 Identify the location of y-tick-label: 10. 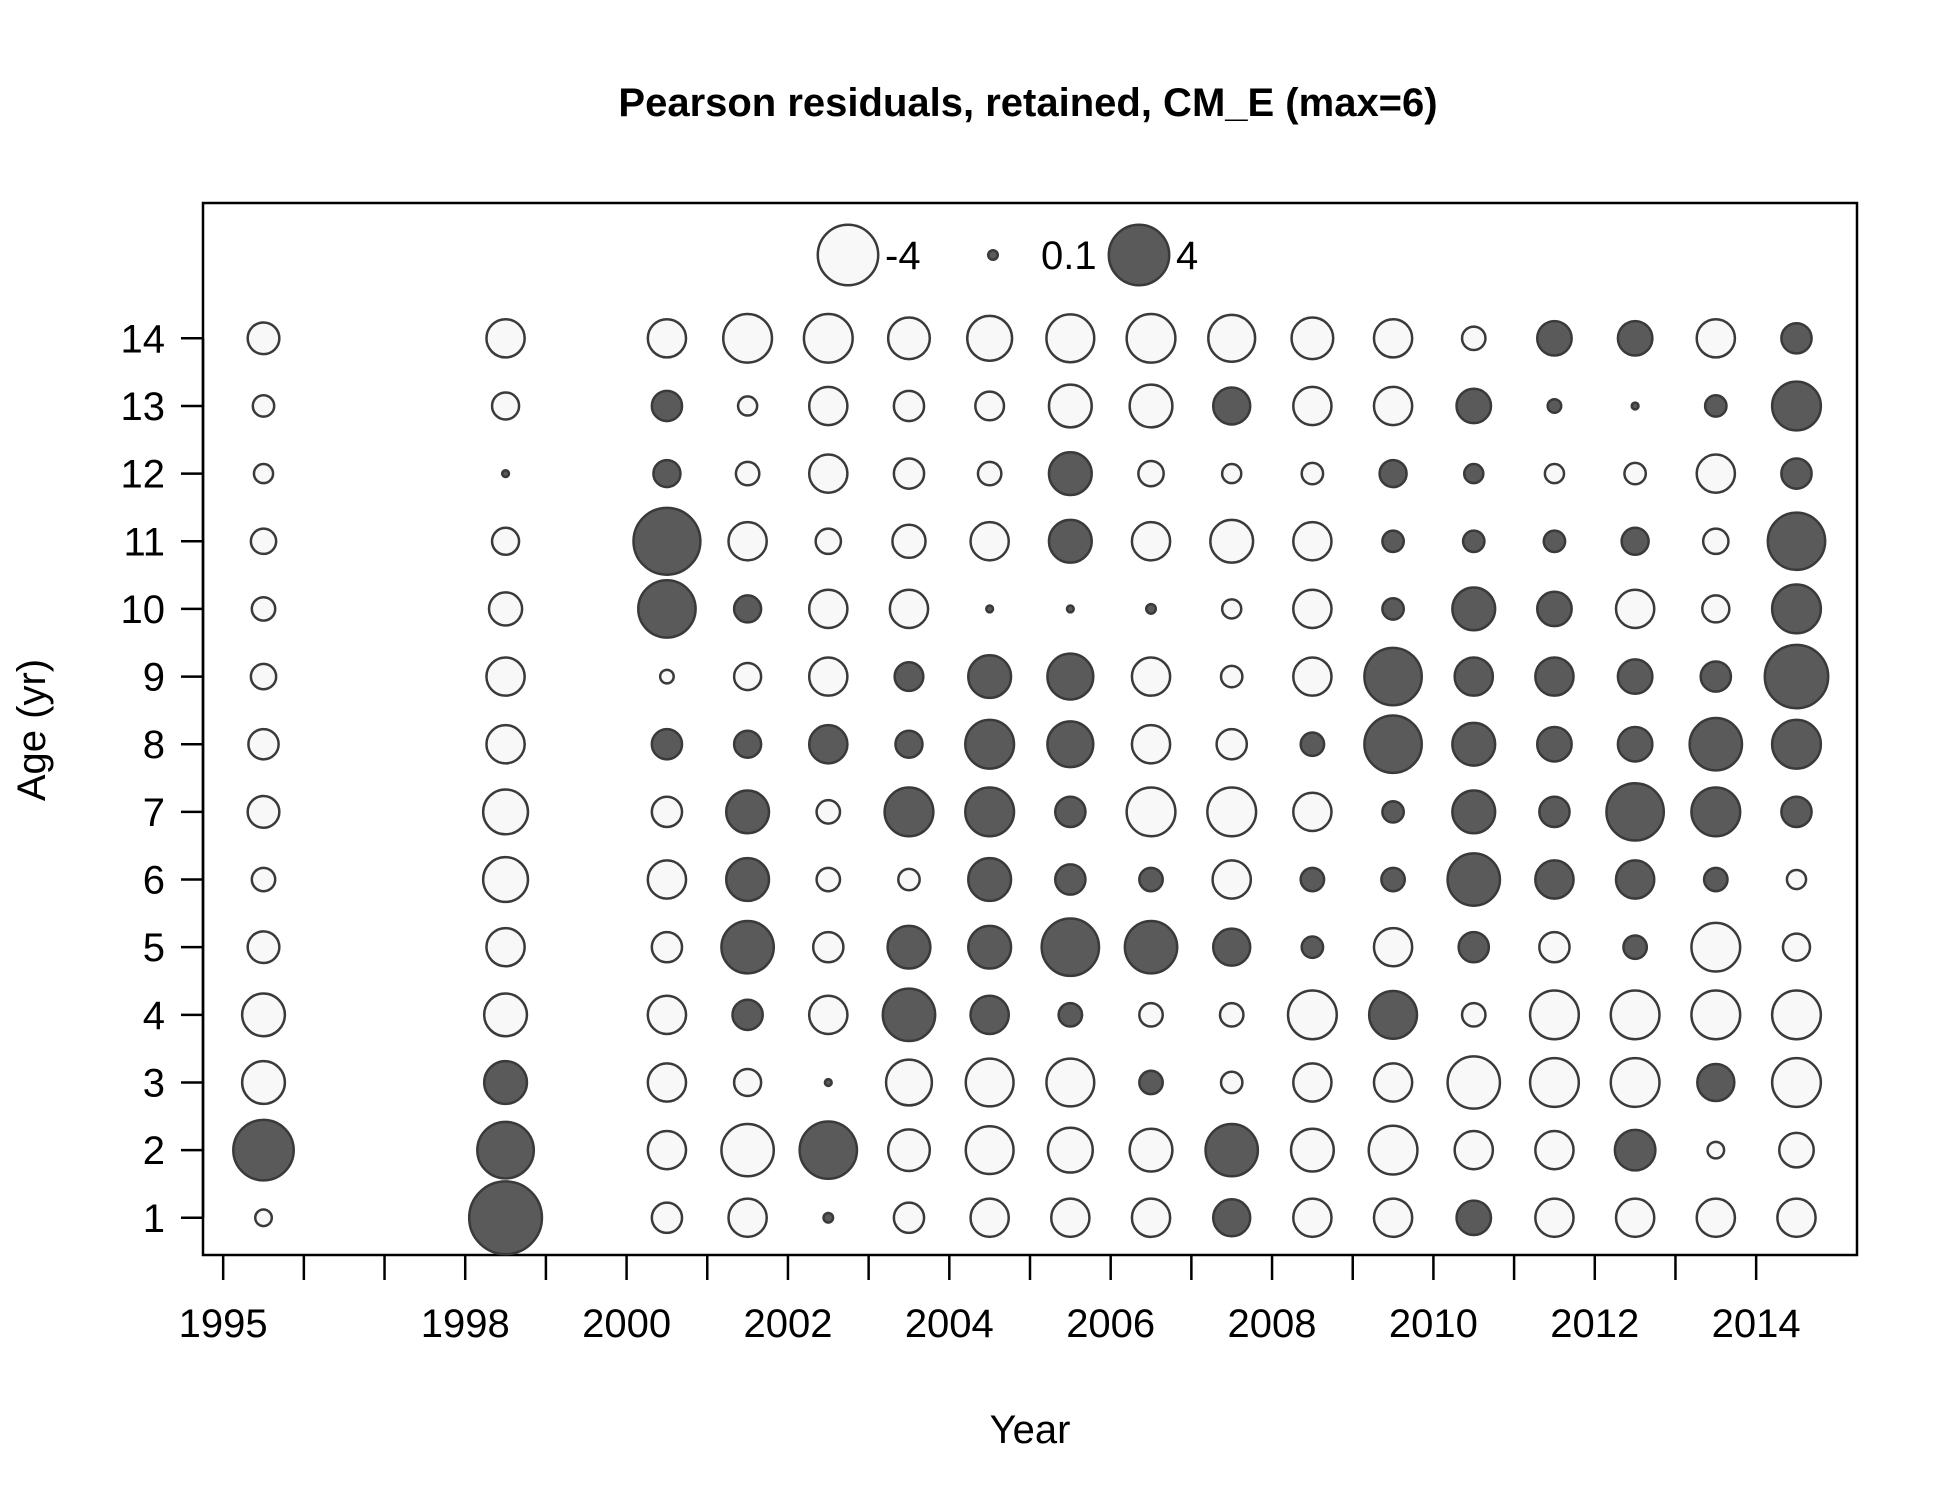
(143, 610).